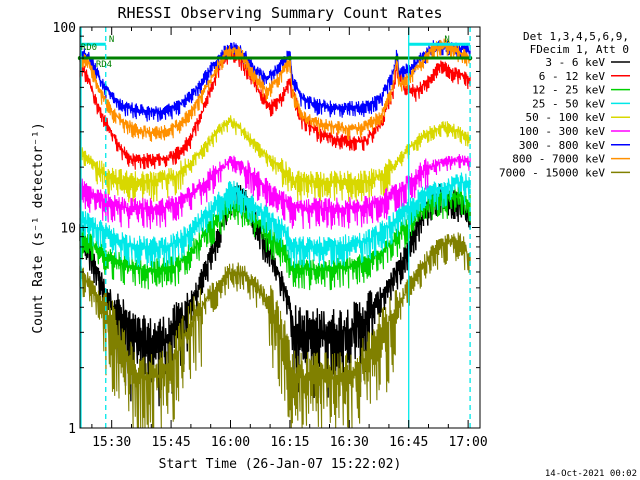 The image size is (640, 480). What do you see at coordinates (568, 103) in the screenshot?
I see `legend-label: 25 - 50 keV` at bounding box center [568, 103].